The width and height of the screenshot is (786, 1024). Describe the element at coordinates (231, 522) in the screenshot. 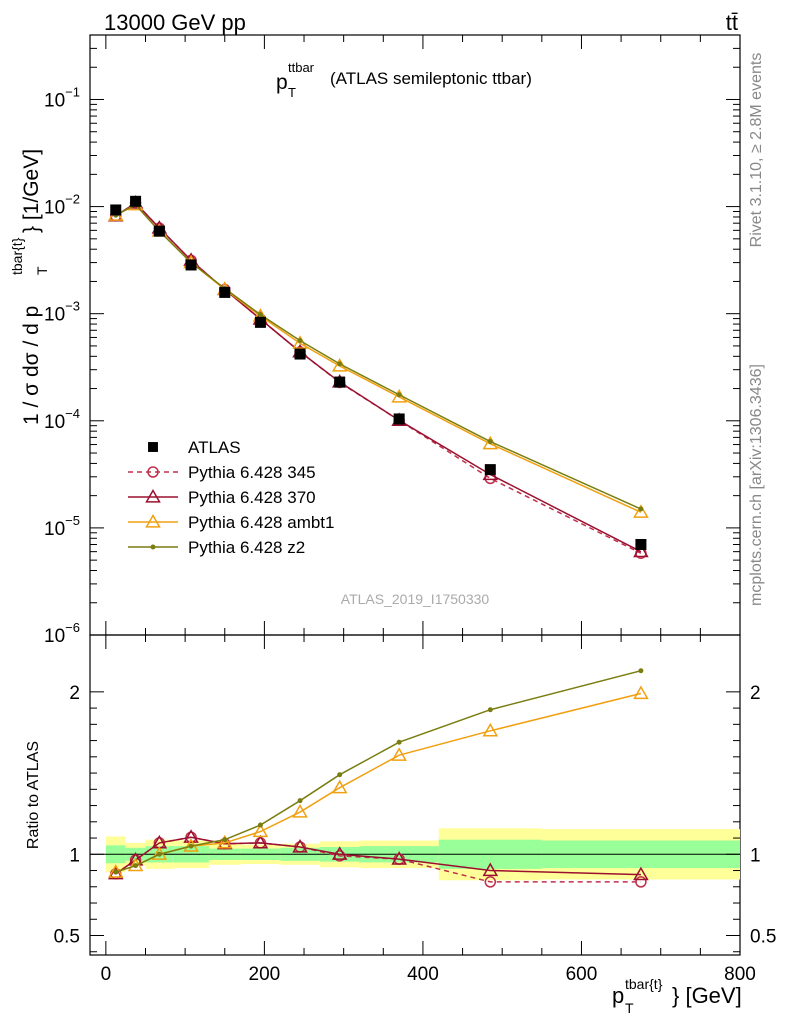

I see `legend-item-3: Pythia 6.428 ambt1` at that location.